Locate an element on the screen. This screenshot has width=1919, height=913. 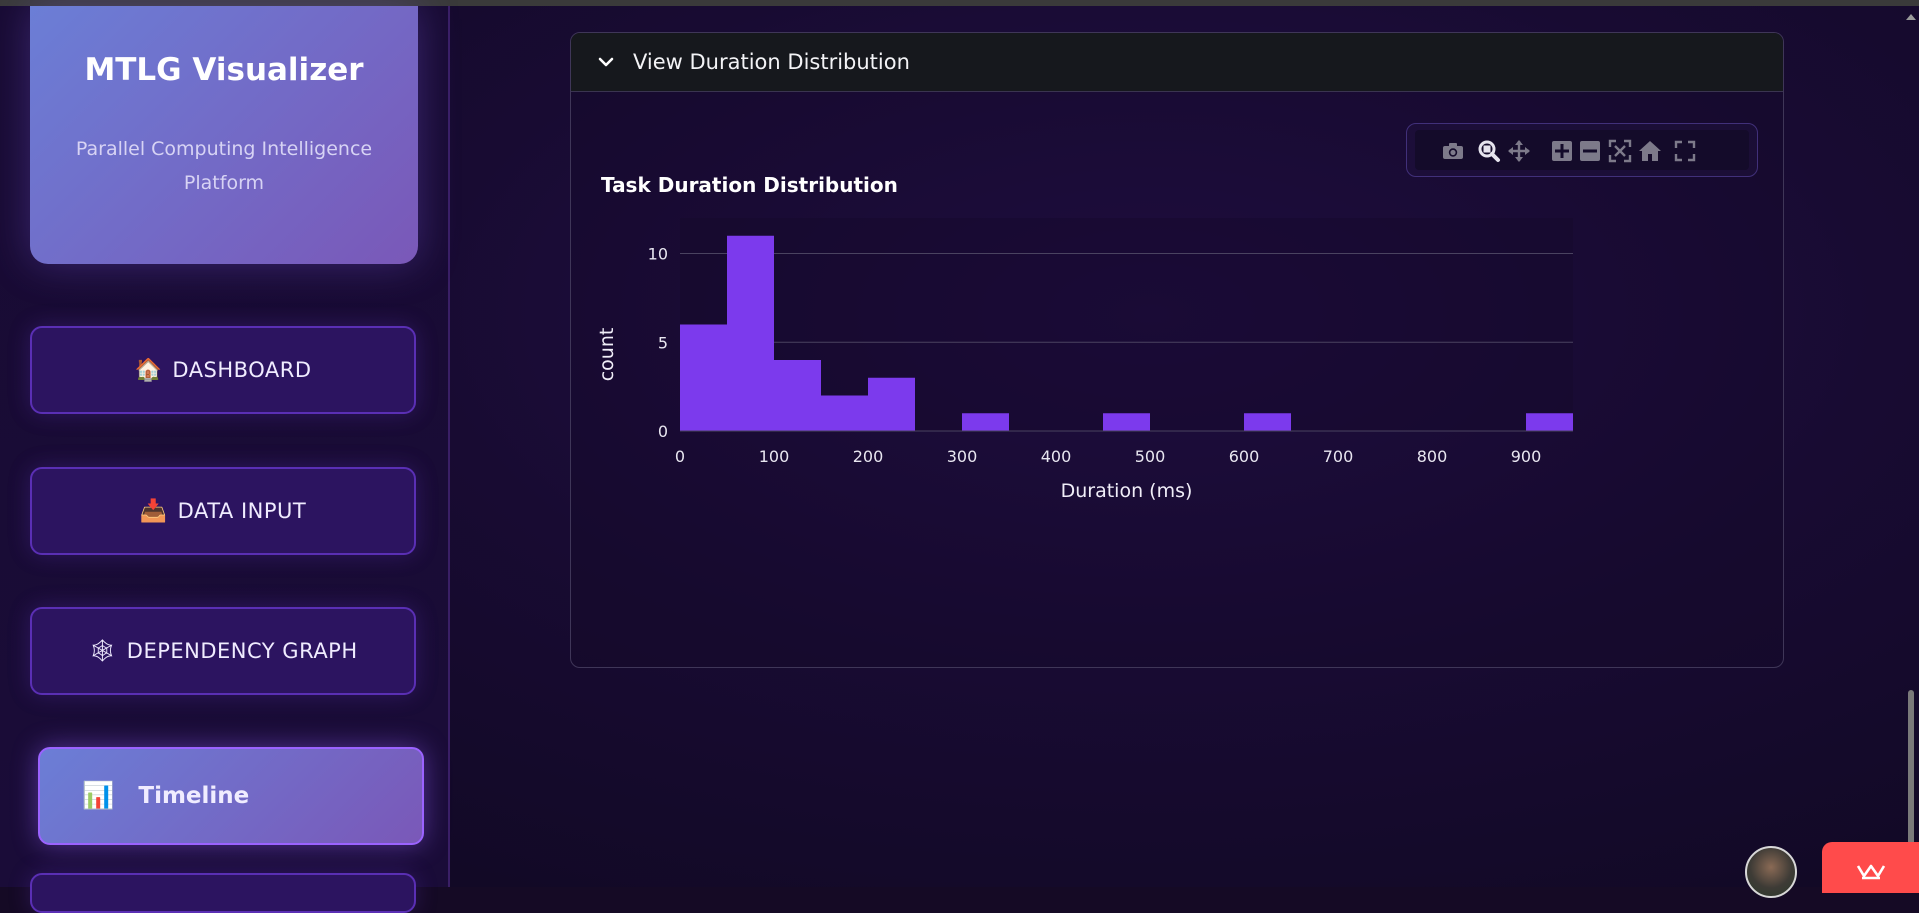
x-tick-label: 900 is located at coordinates (1526, 456).